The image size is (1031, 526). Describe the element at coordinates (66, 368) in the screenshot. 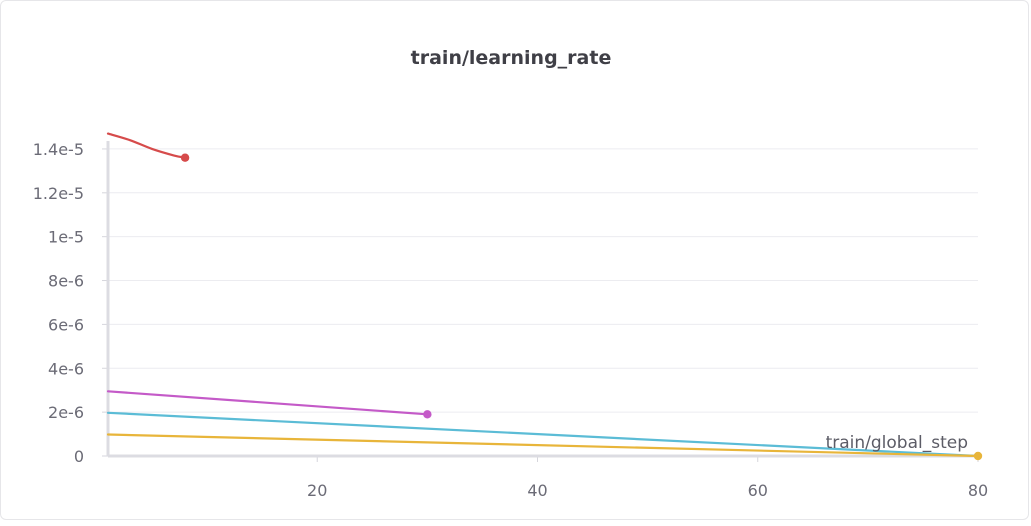

I see `y-tick-label: 4e-6` at that location.